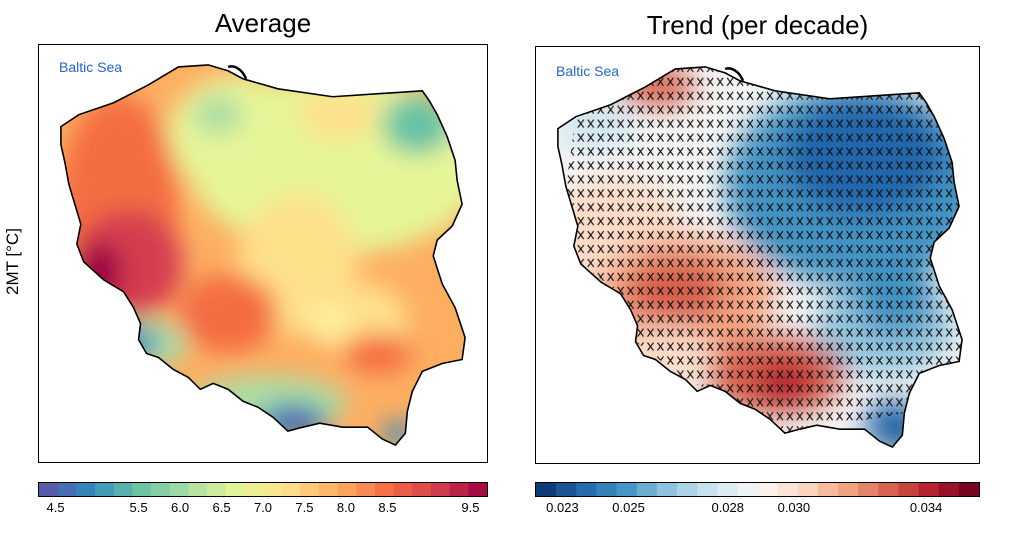 This screenshot has width=1013, height=537. What do you see at coordinates (91, 67) in the screenshot?
I see `sea-label-left: Baltic Sea` at bounding box center [91, 67].